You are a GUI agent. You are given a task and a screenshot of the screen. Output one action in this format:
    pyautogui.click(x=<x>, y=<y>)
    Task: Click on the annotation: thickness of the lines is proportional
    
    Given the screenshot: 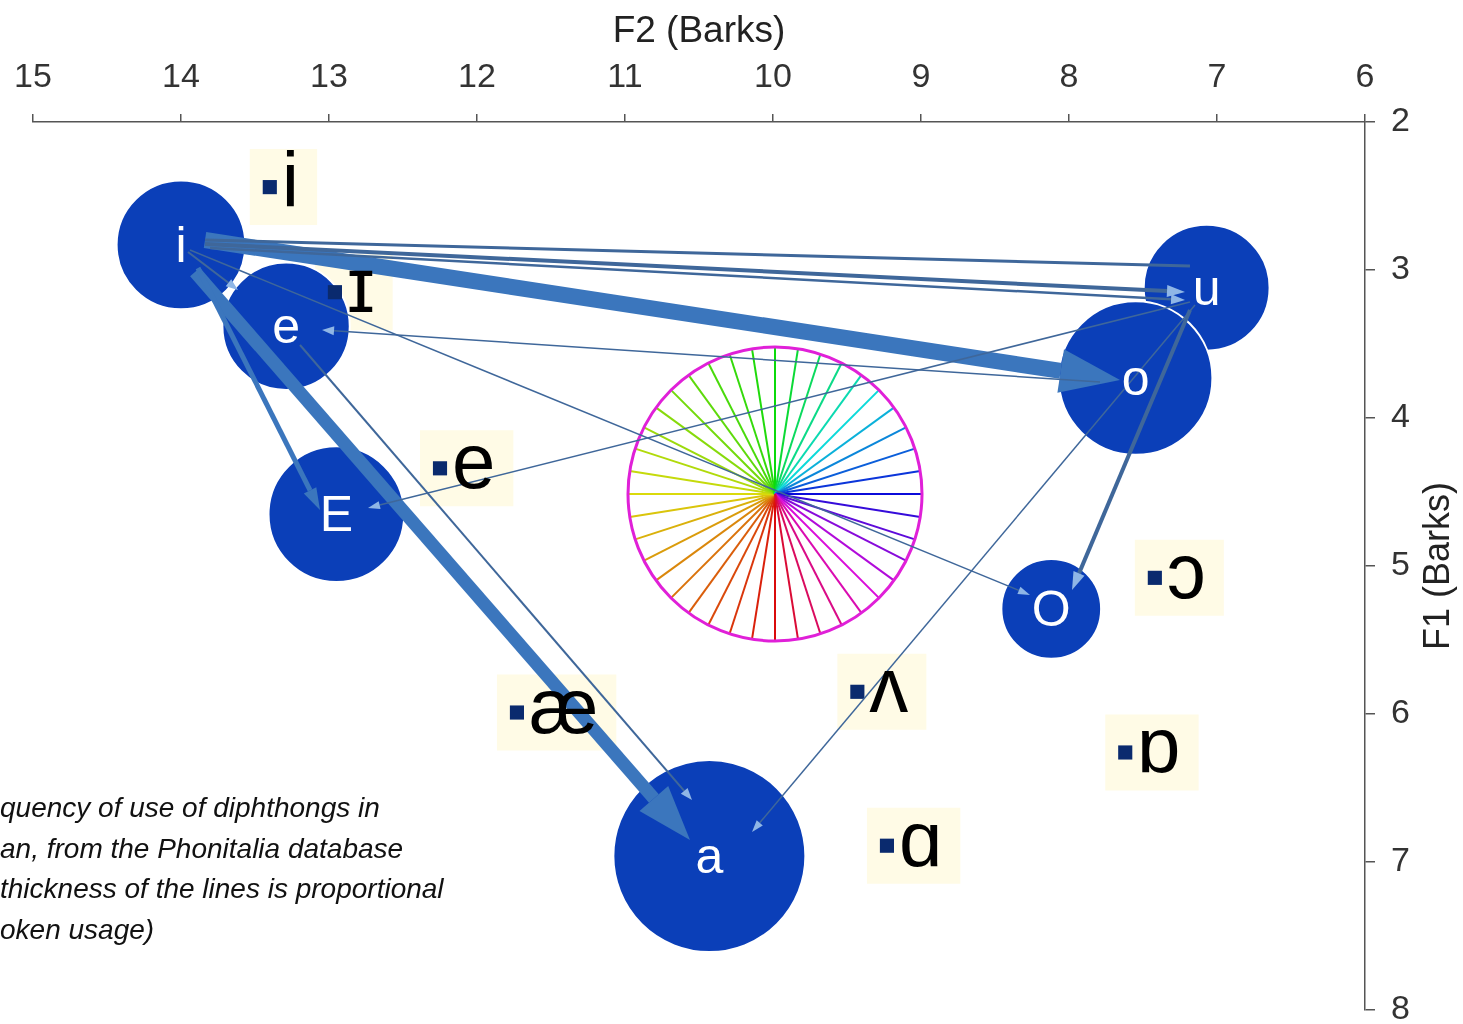 What is the action you would take?
    pyautogui.click(x=222, y=889)
    